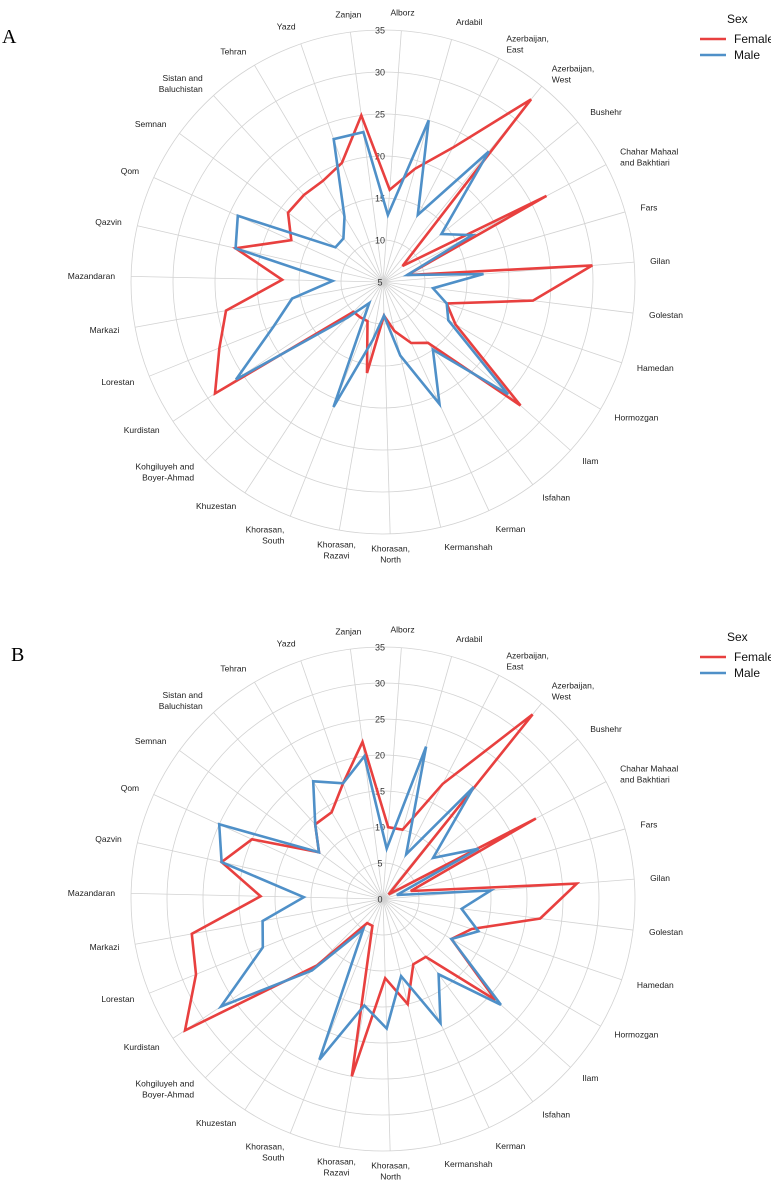 This screenshot has width=771, height=1186. Describe the element at coordinates (735, 655) in the screenshot. I see `legend-b: Sex Female Male` at that location.